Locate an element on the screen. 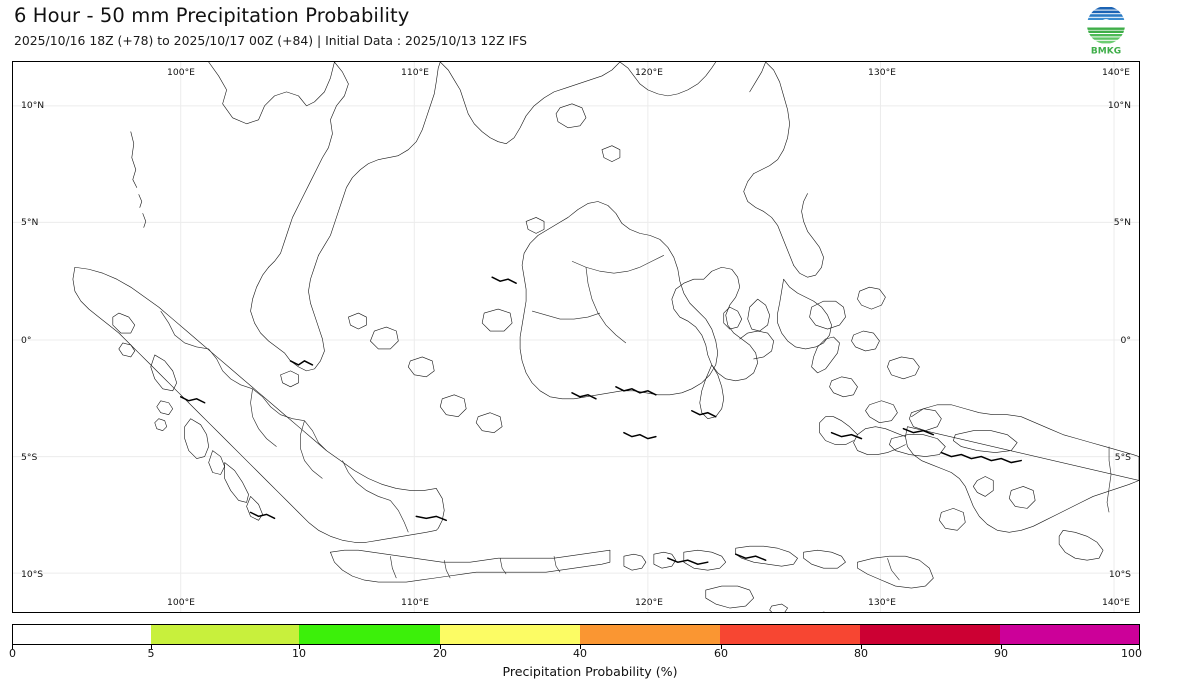 The width and height of the screenshot is (1180, 690). lat-label-left-5N: 5°N is located at coordinates (30, 222).